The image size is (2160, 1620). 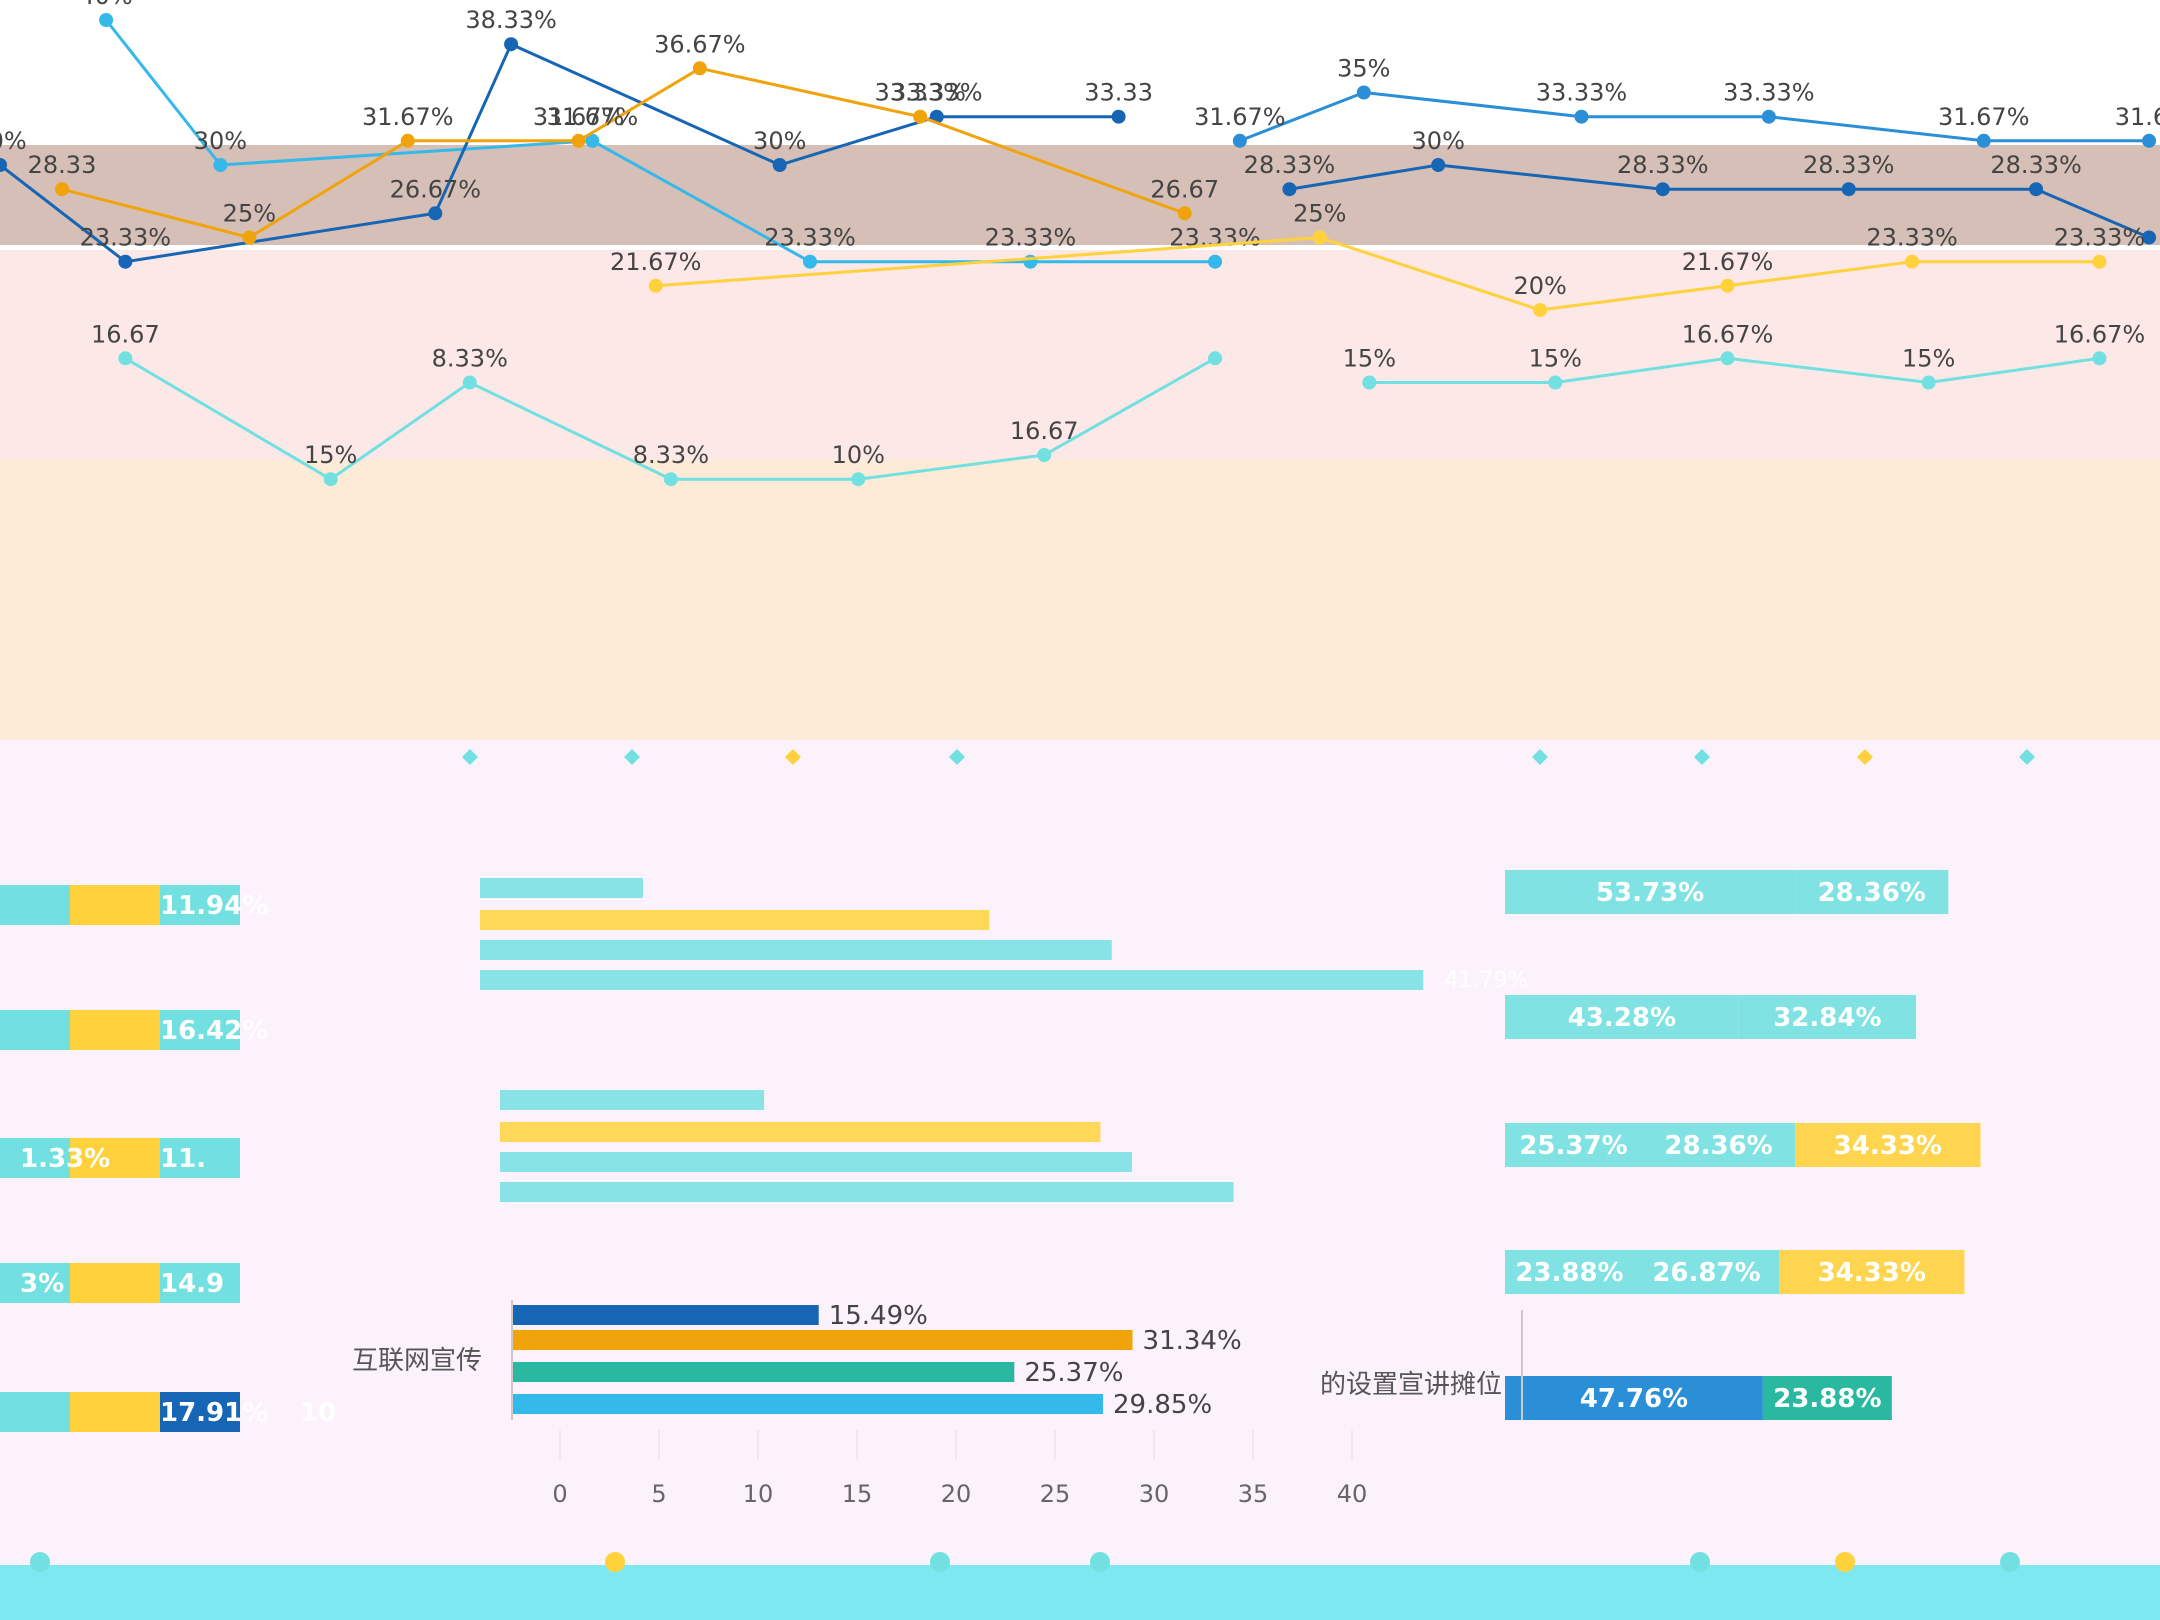 I want to click on data-label: 38.33%, so click(x=511, y=20).